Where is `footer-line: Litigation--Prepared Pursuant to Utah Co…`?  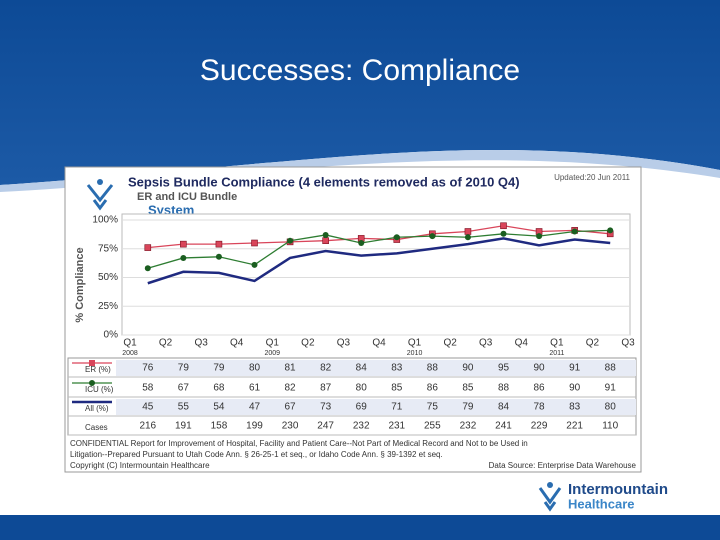 footer-line: Litigation--Prepared Pursuant to Utah Co… is located at coordinates (256, 454).